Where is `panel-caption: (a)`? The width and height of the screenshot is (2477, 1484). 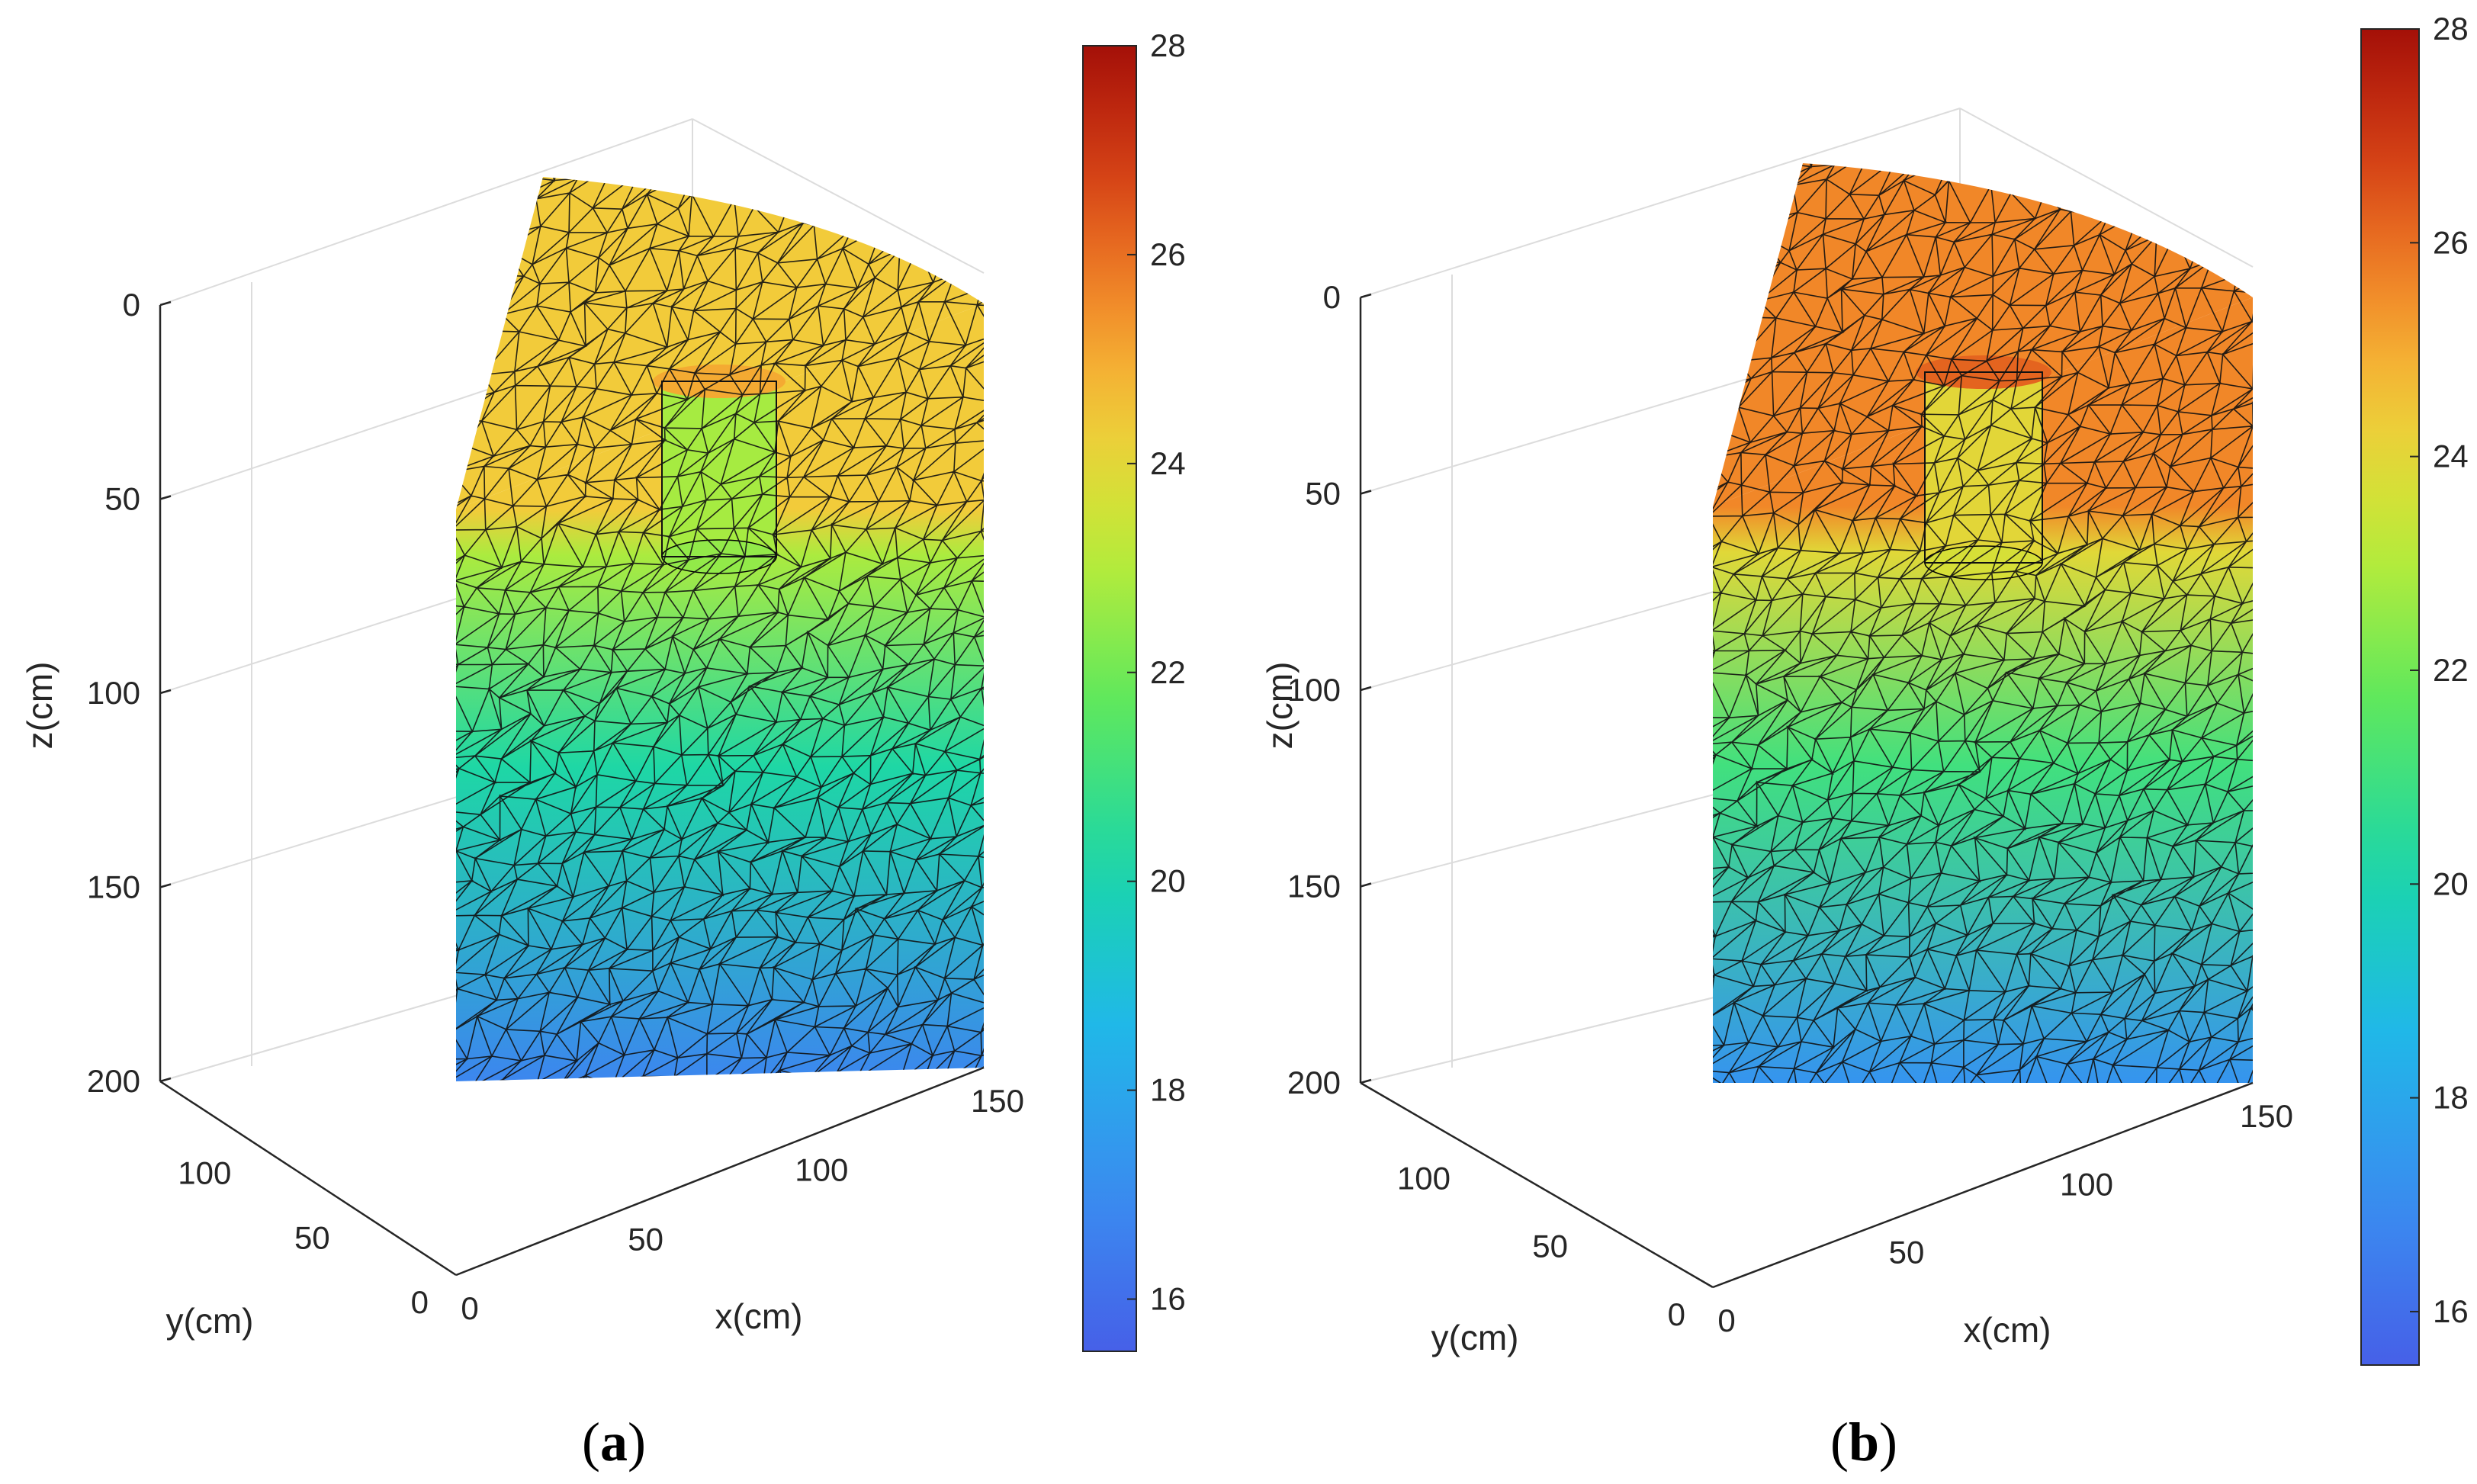
panel-caption: (a) is located at coordinates (614, 1442).